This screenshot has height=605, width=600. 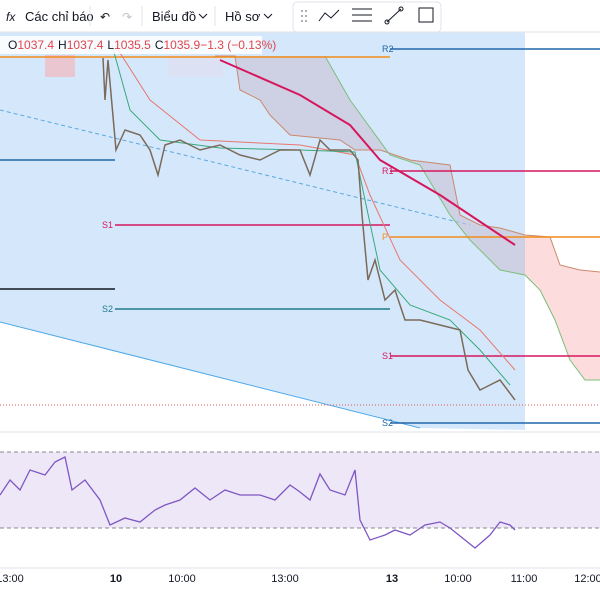 I want to click on x-label: 13, so click(x=392, y=579).